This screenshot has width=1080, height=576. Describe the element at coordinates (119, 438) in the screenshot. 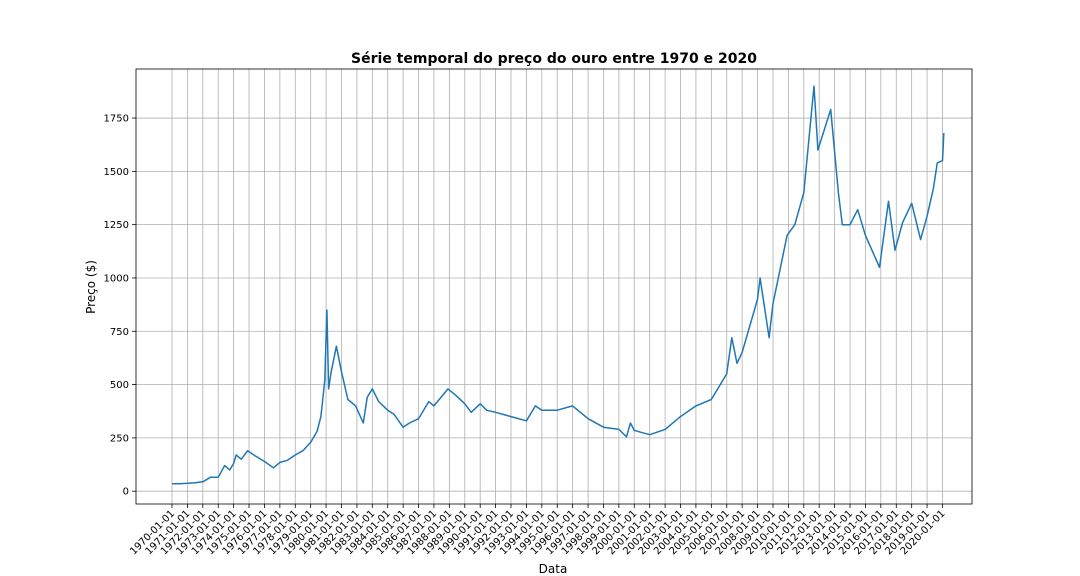

I see `y-tick-label: 250` at that location.